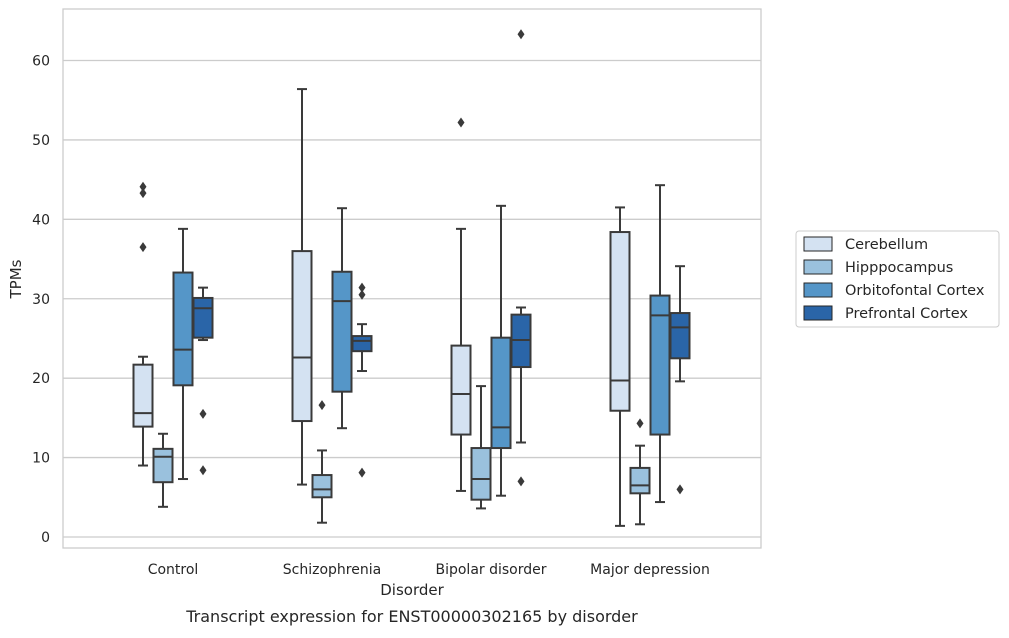  Describe the element at coordinates (41, 220) in the screenshot. I see `y-tick-label: 40` at that location.